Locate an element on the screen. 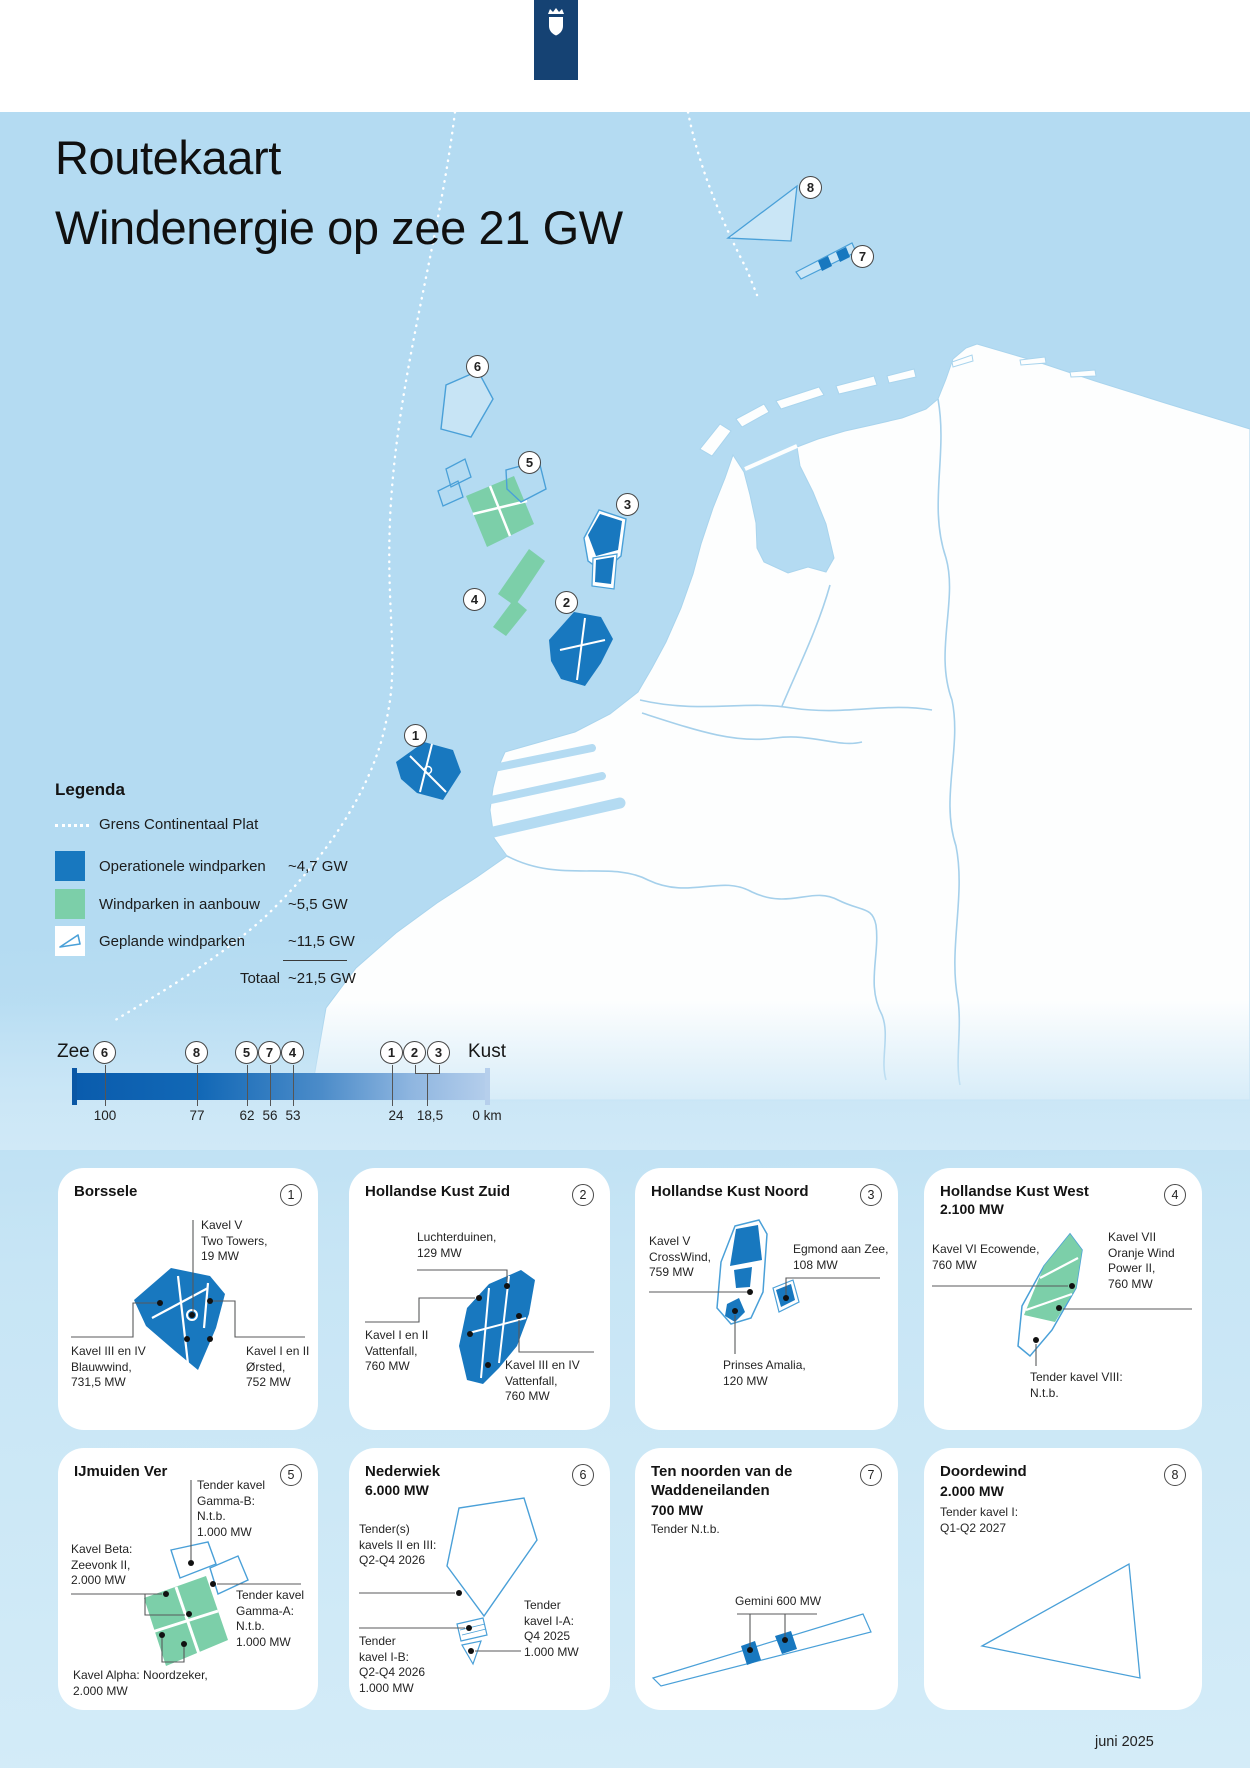  park-label: Tender kavel I-A: Q4 2025 1.000 MW is located at coordinates (551, 1628).